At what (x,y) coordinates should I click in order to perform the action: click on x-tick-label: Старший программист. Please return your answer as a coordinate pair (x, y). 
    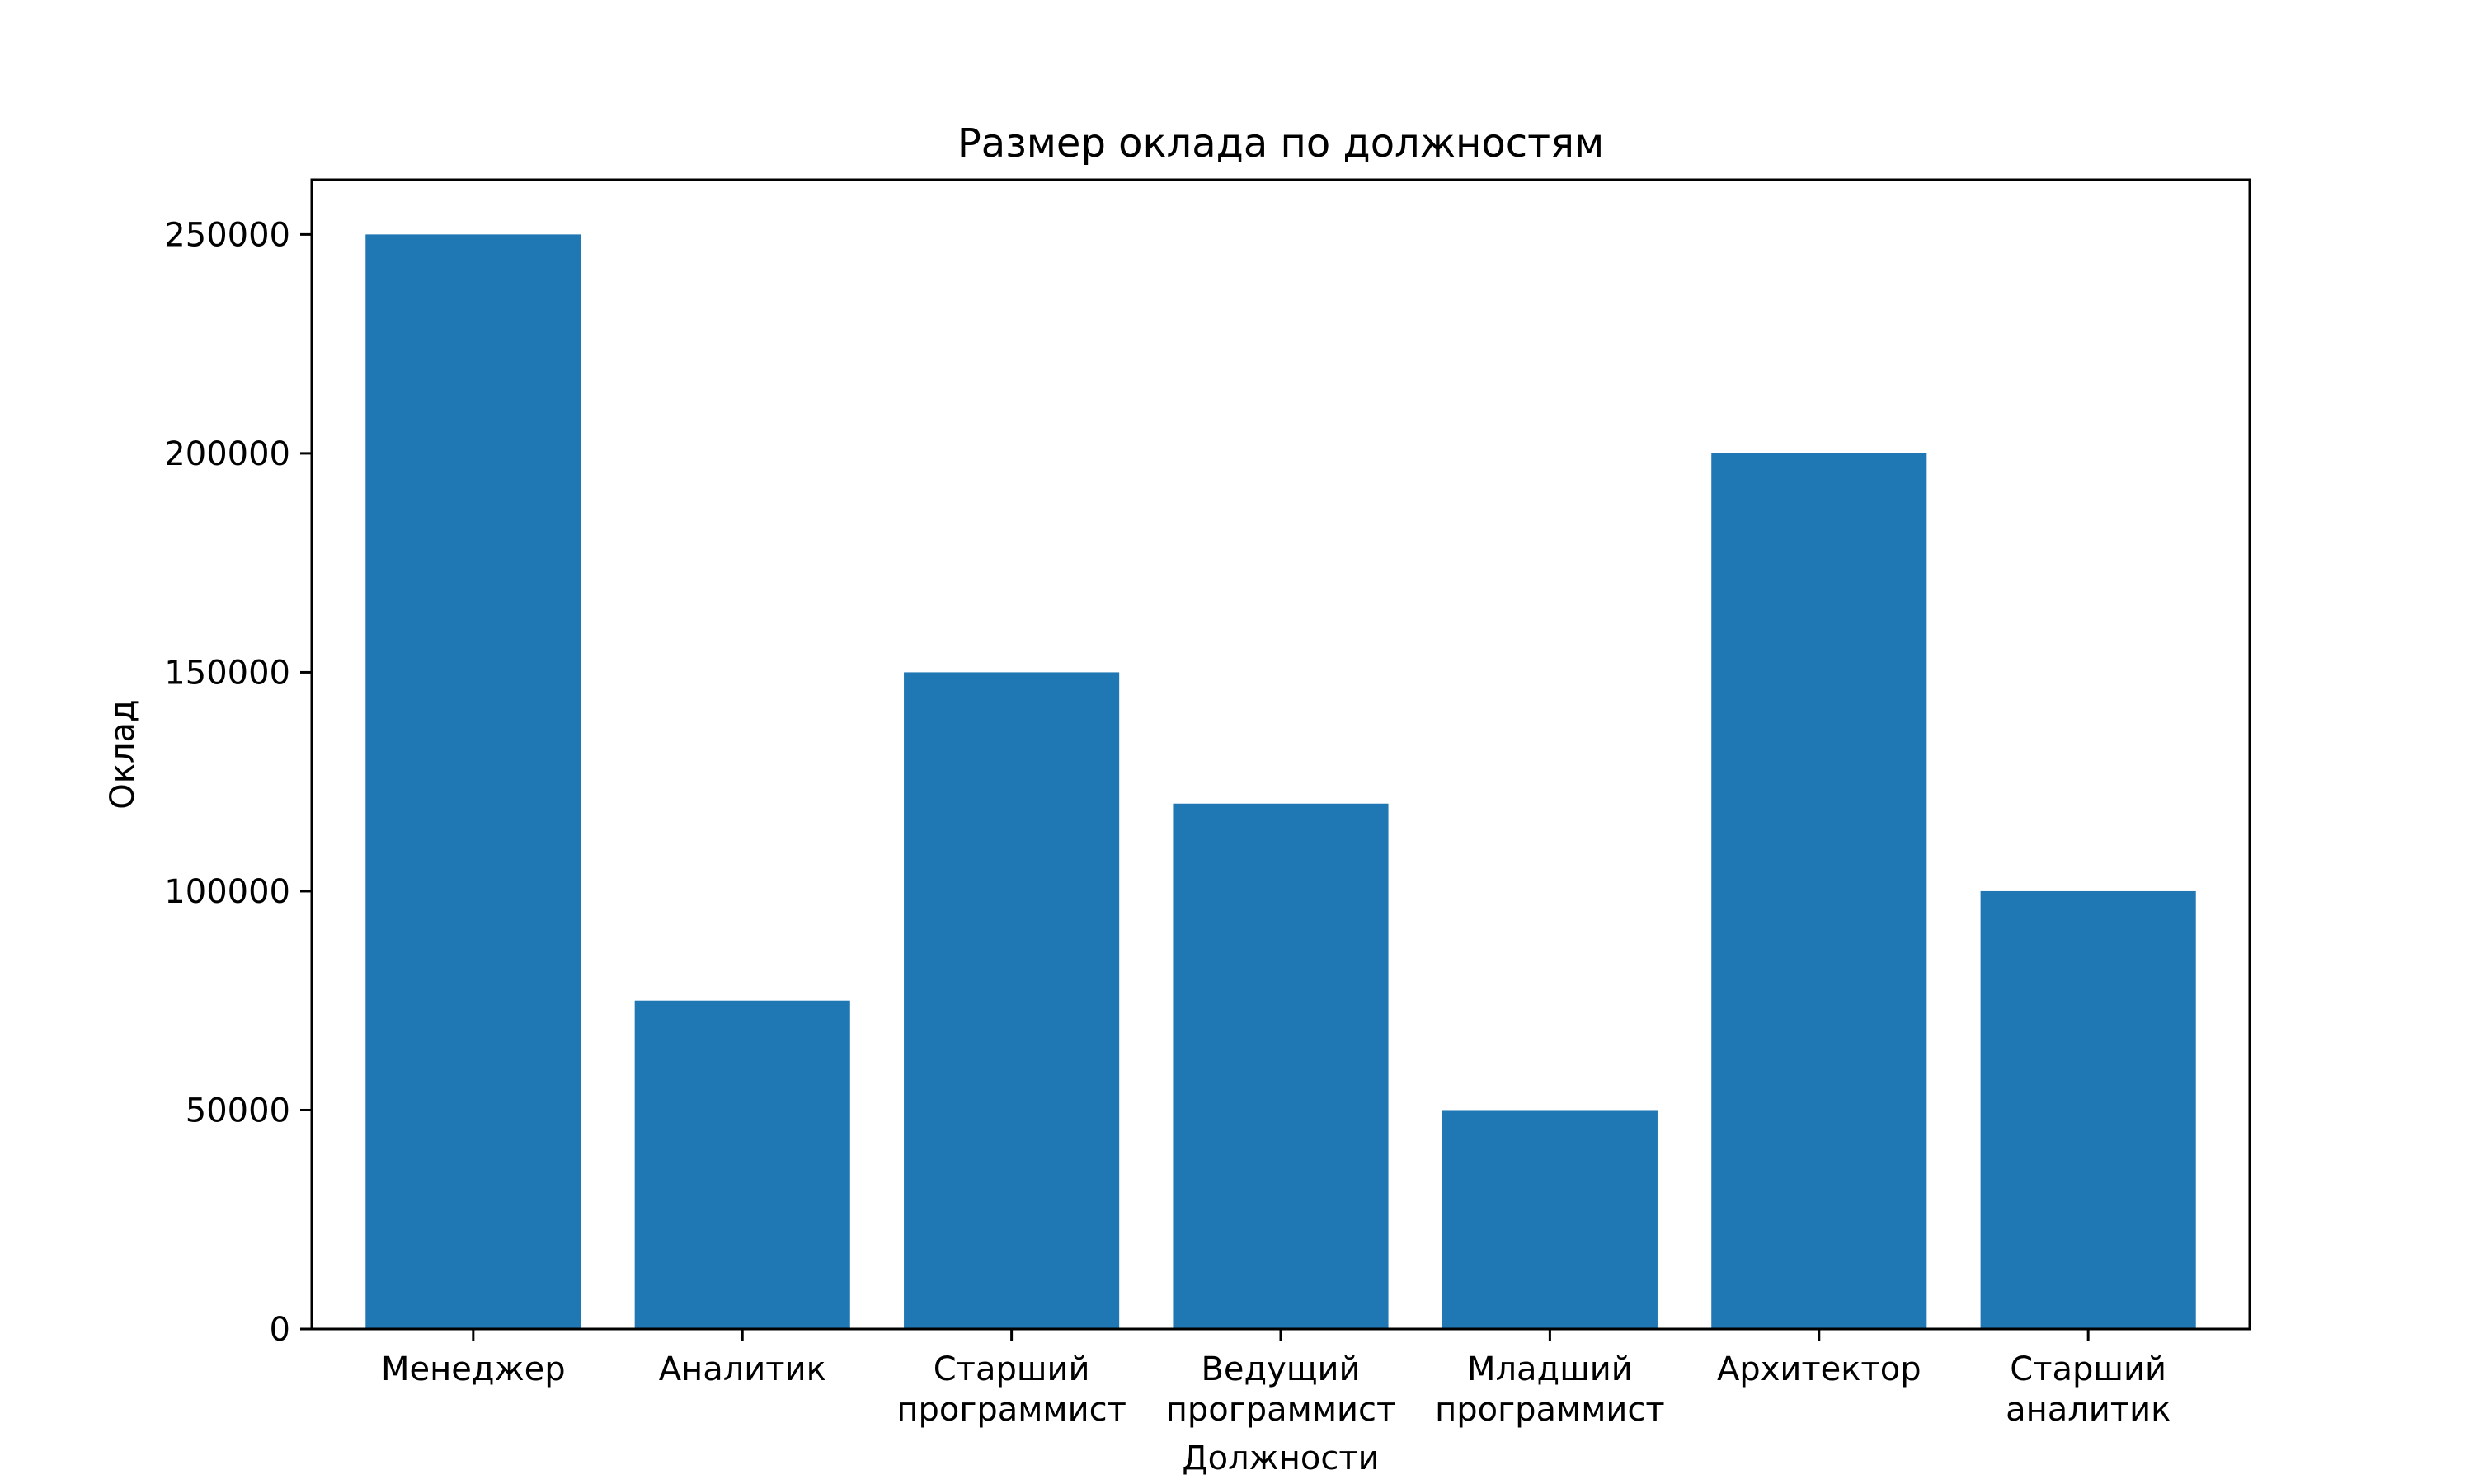
    Looking at the image, I should click on (1011, 1389).